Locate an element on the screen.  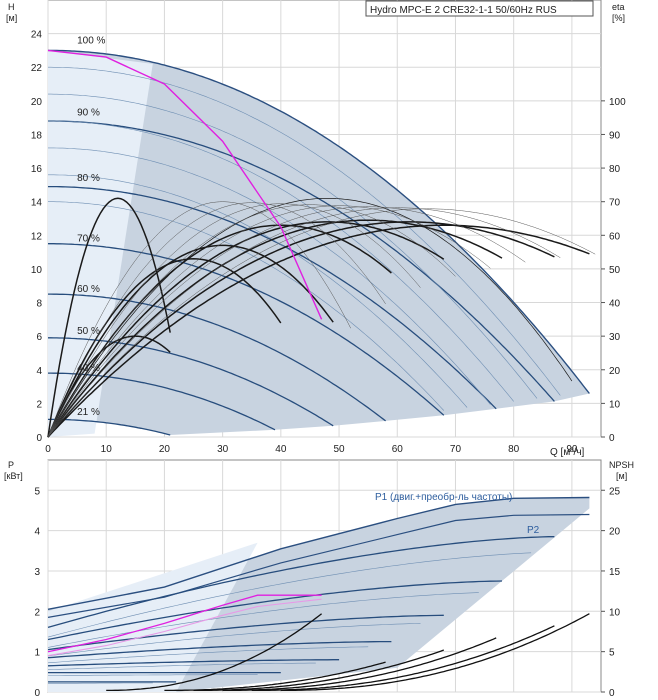
qh-curve-21pct is located at coordinates (109, 427).